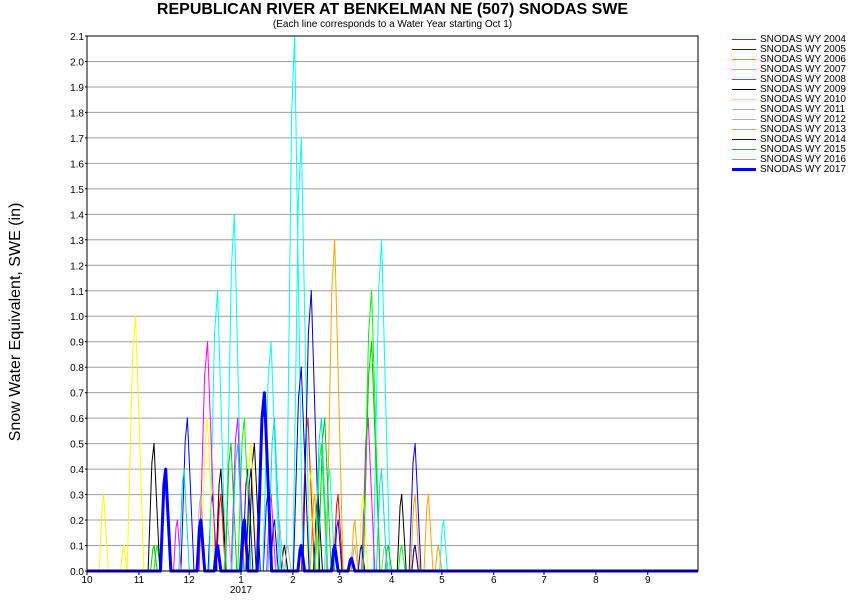  Describe the element at coordinates (596, 580) in the screenshot. I see `x-tick-label: 8` at that location.